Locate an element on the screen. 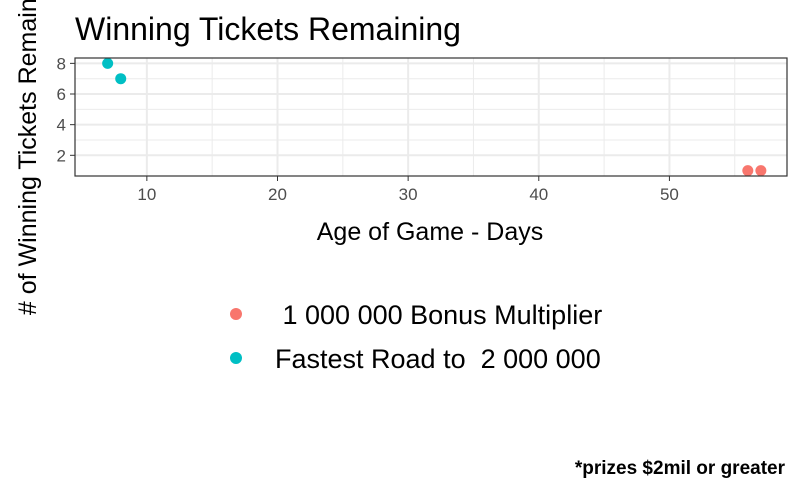  y-tick-label: 8 is located at coordinates (61, 63).